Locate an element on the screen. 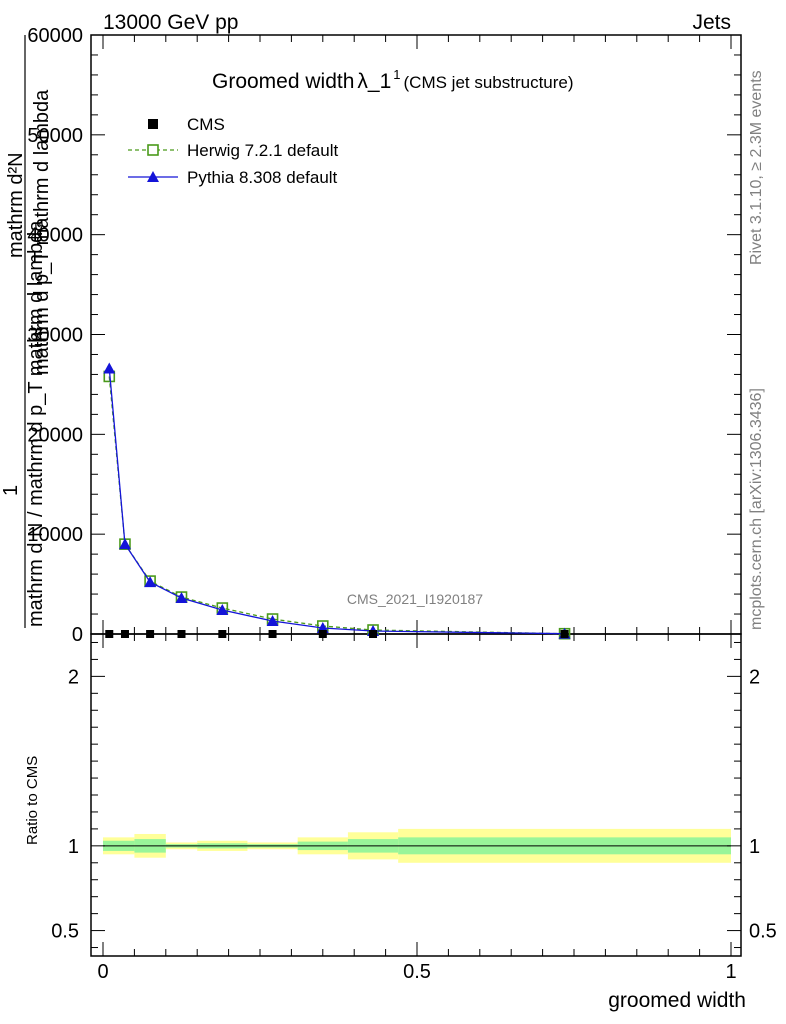 The width and height of the screenshot is (786, 1024). chart-title-symbol: λ_1 is located at coordinates (374, 81).